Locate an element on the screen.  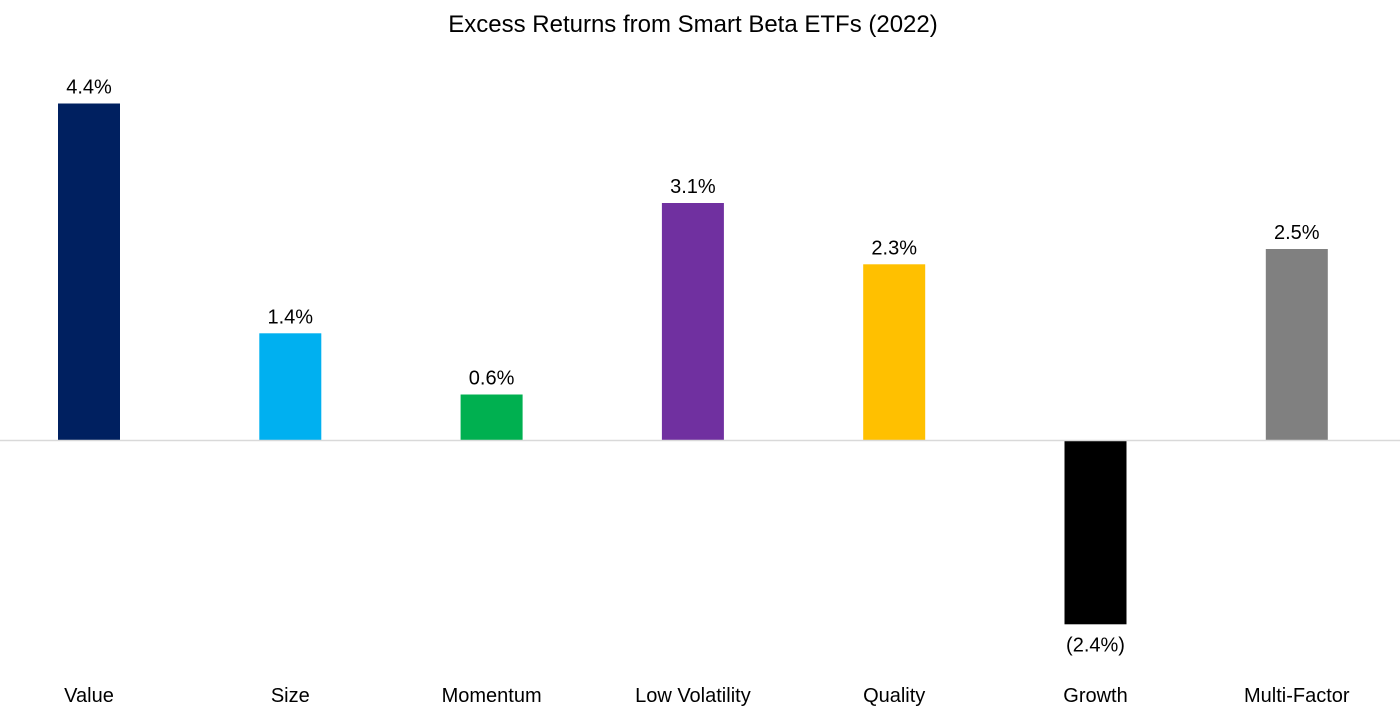
data-label-momentum: 0.6% is located at coordinates (492, 379).